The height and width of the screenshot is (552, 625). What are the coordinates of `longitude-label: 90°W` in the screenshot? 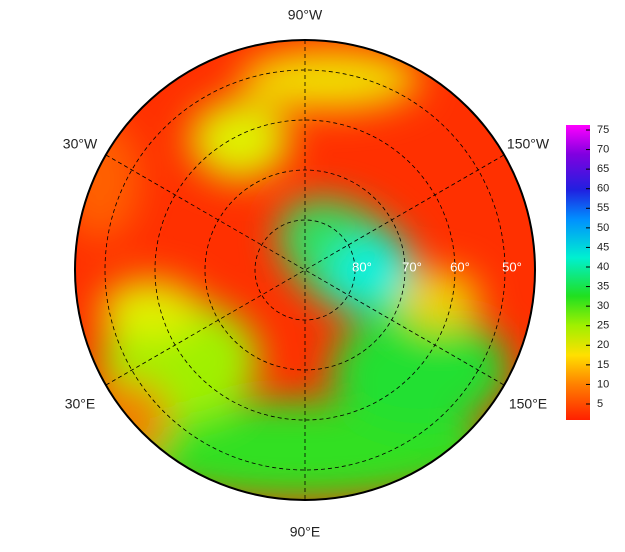 It's located at (305, 15).